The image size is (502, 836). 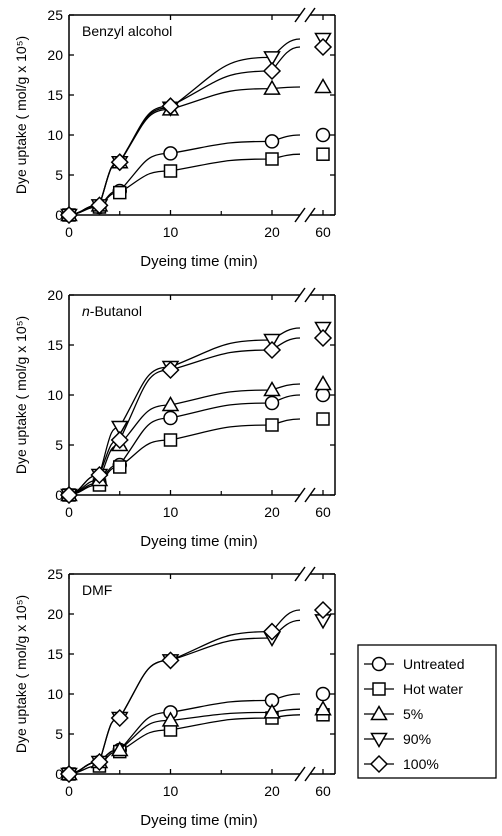 What do you see at coordinates (127, 31) in the screenshot?
I see `panel-title: Benzyl alcohol` at bounding box center [127, 31].